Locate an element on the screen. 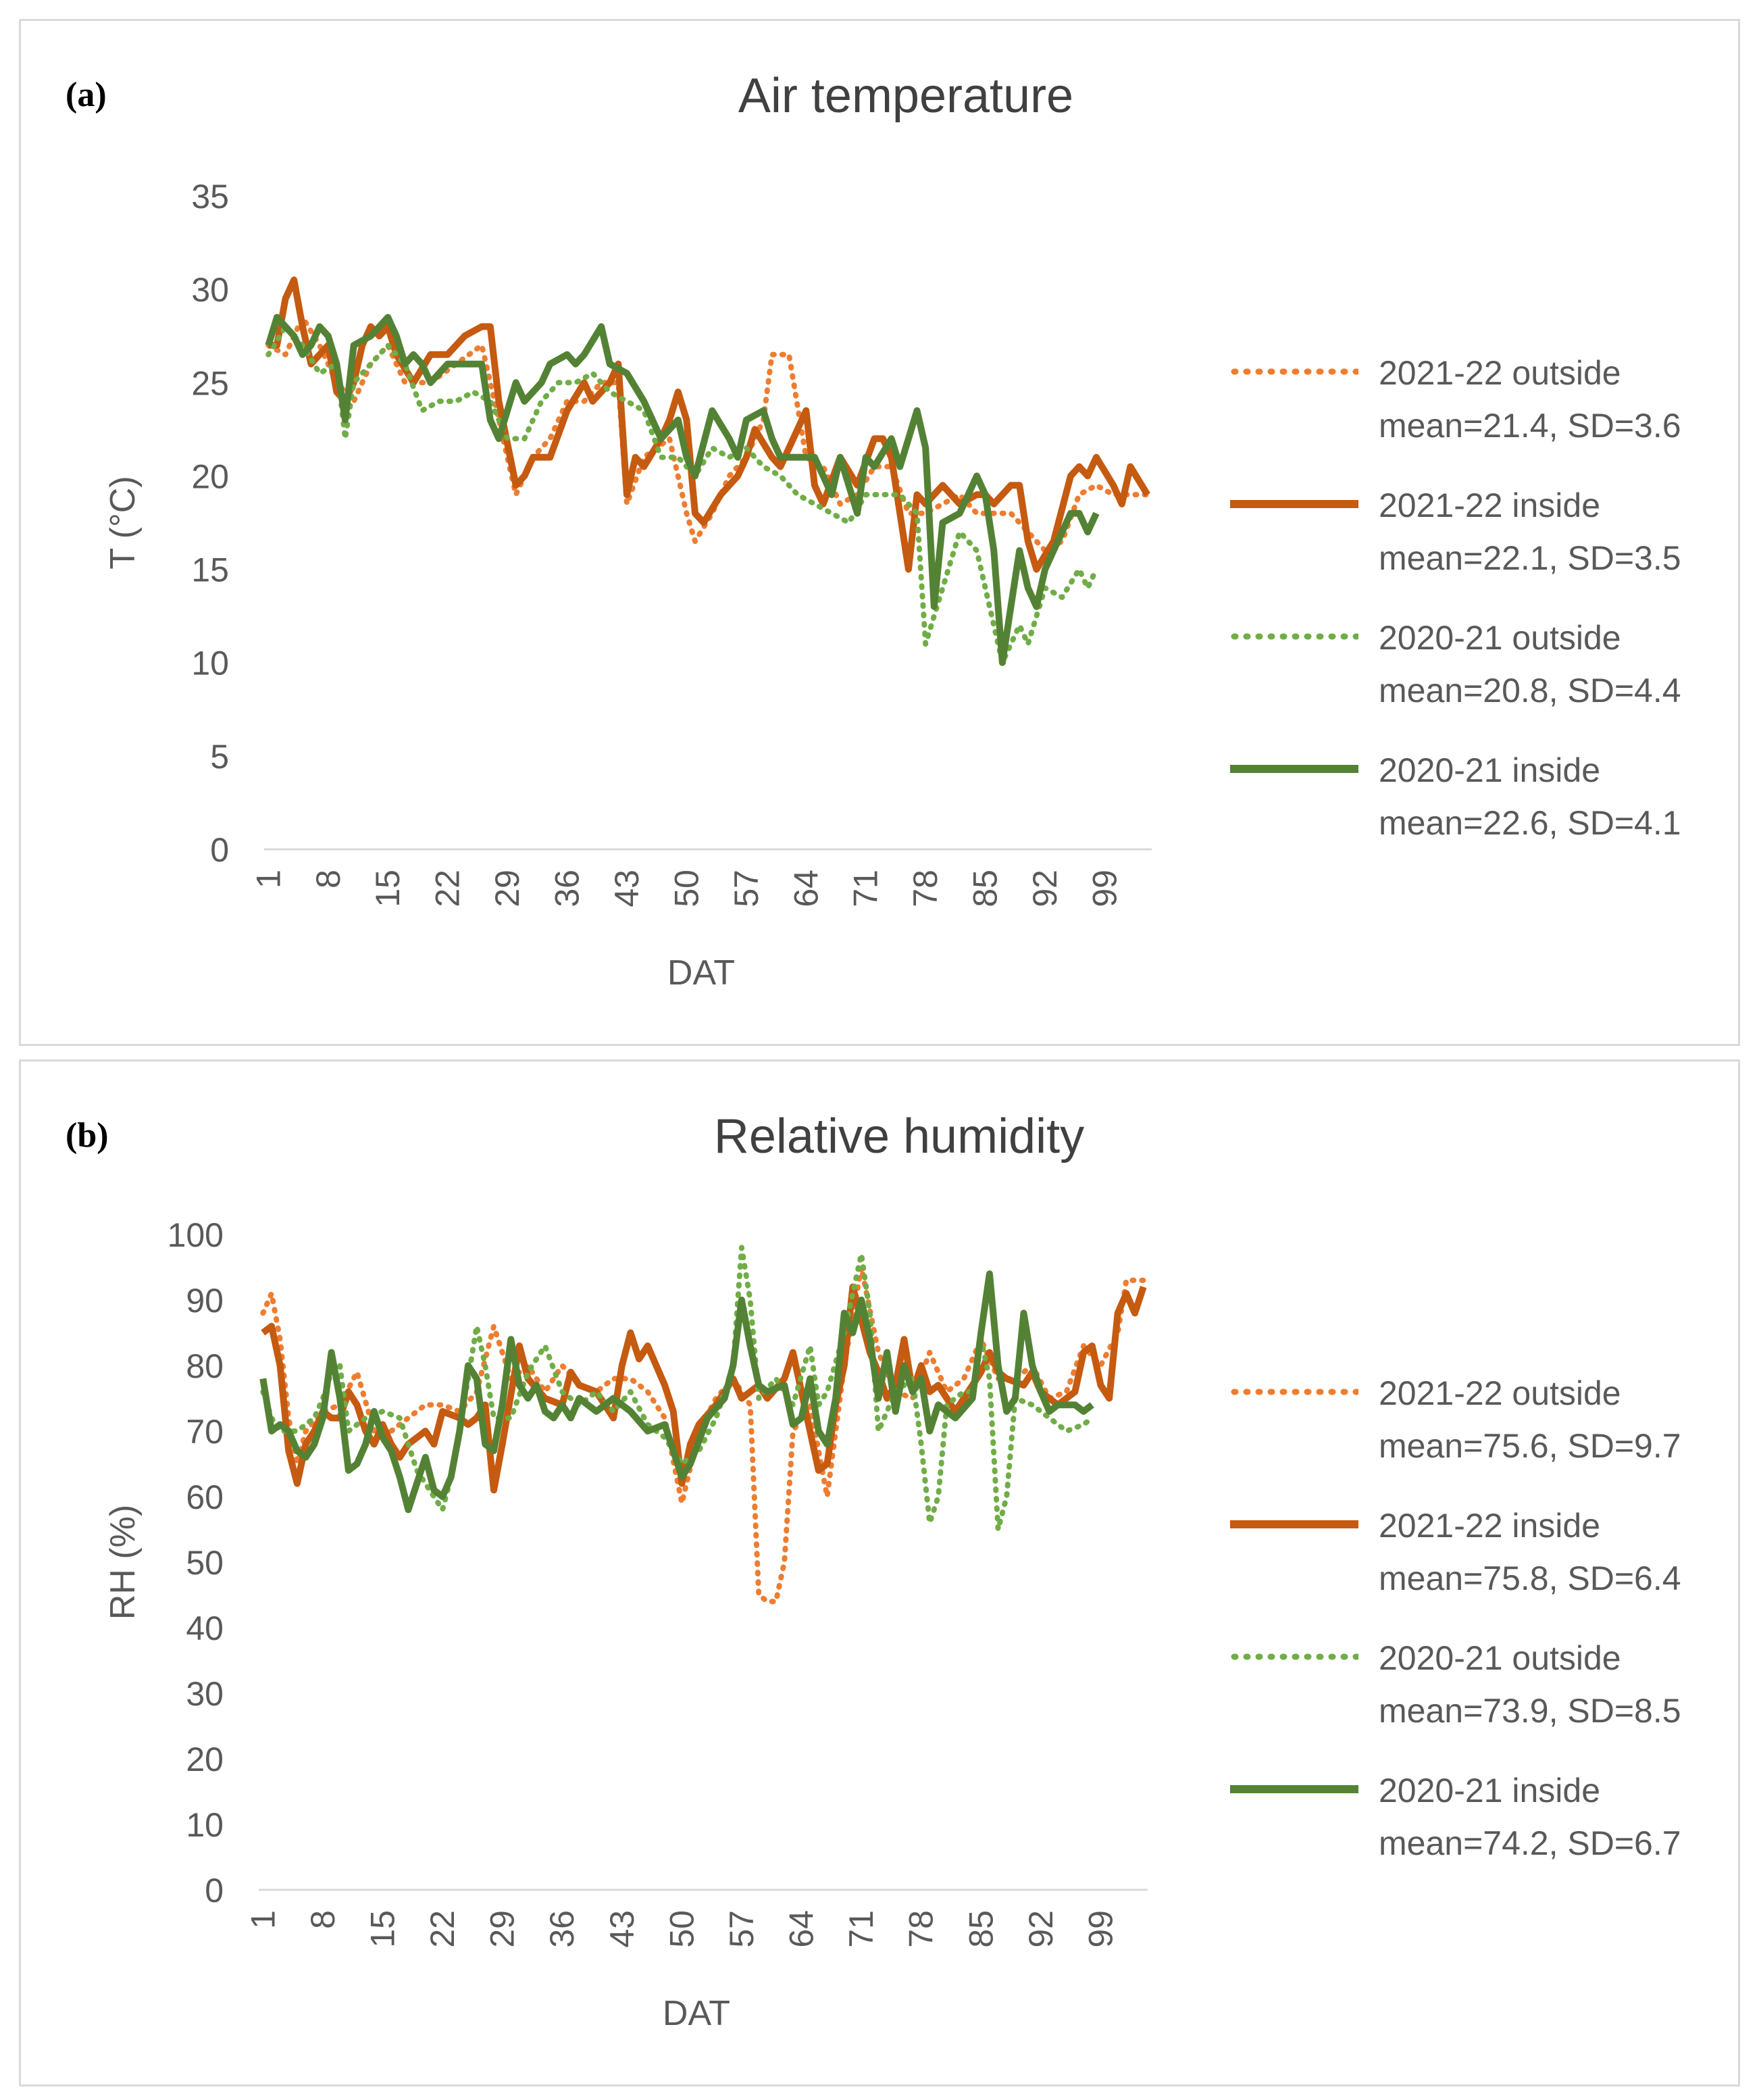  legend-item: 2021-22 outside mean=75.6, SD=9.7 is located at coordinates (1473, 1438).